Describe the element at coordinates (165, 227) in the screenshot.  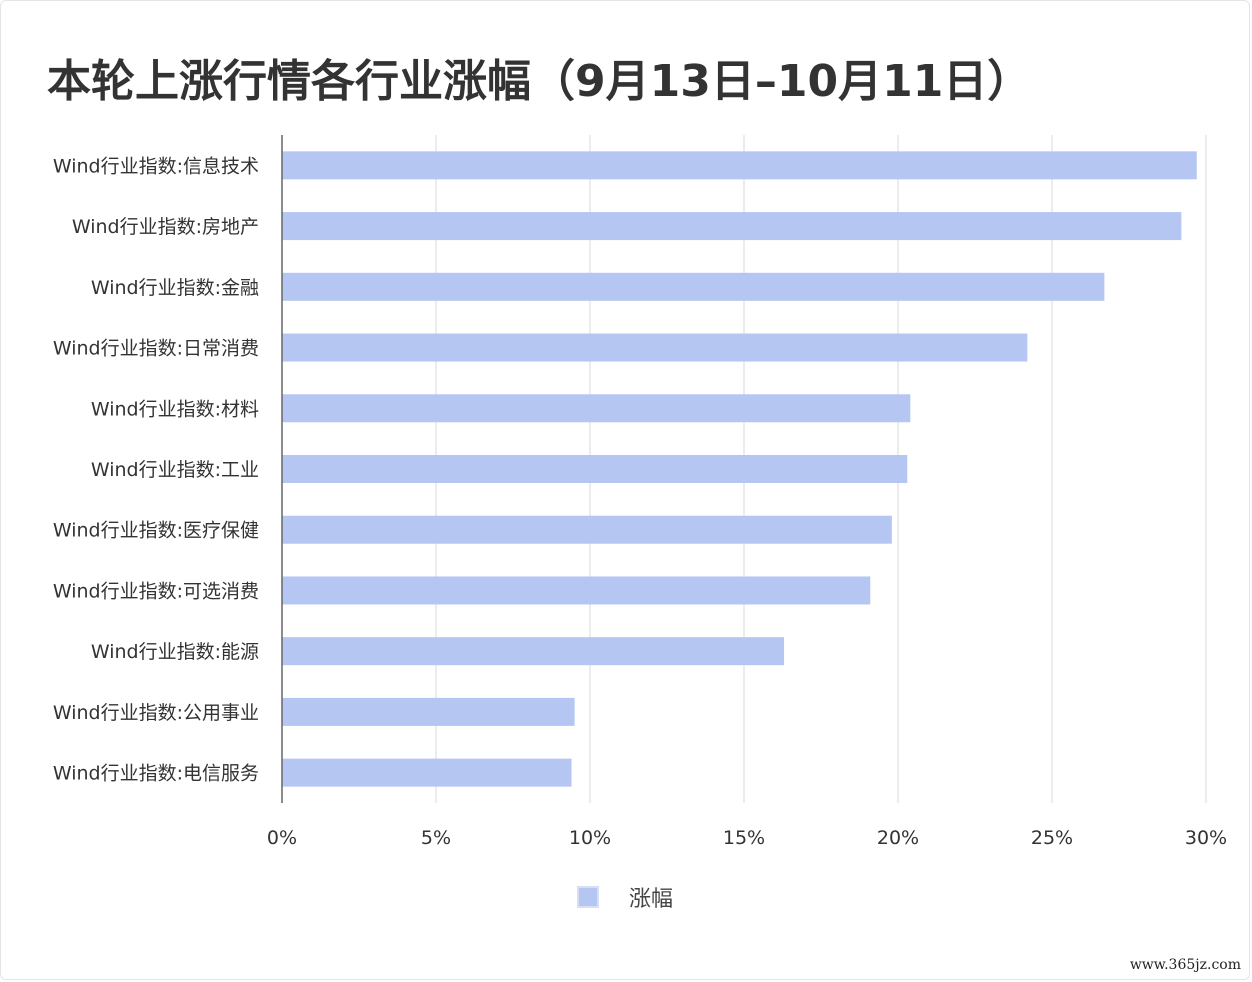
I see `category-label: Wind行业指数:房地产` at that location.